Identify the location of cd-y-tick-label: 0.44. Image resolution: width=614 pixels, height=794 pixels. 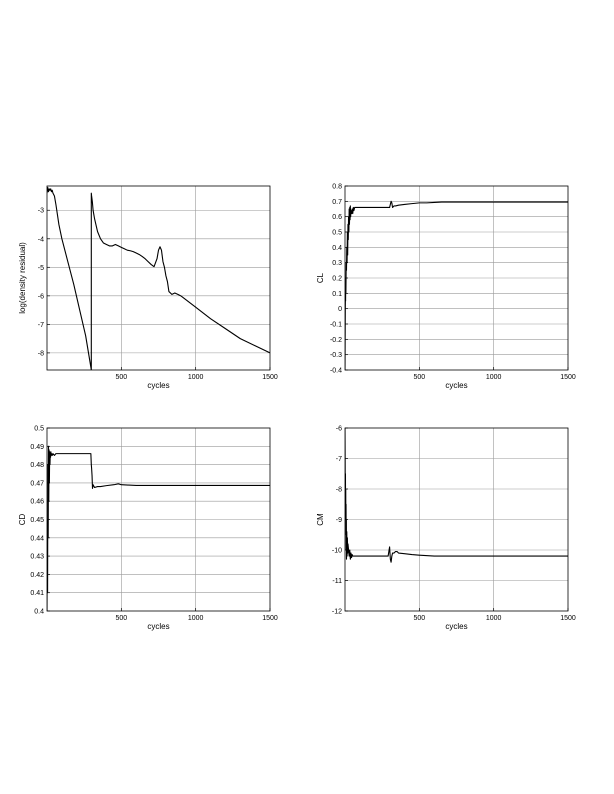
(37, 538).